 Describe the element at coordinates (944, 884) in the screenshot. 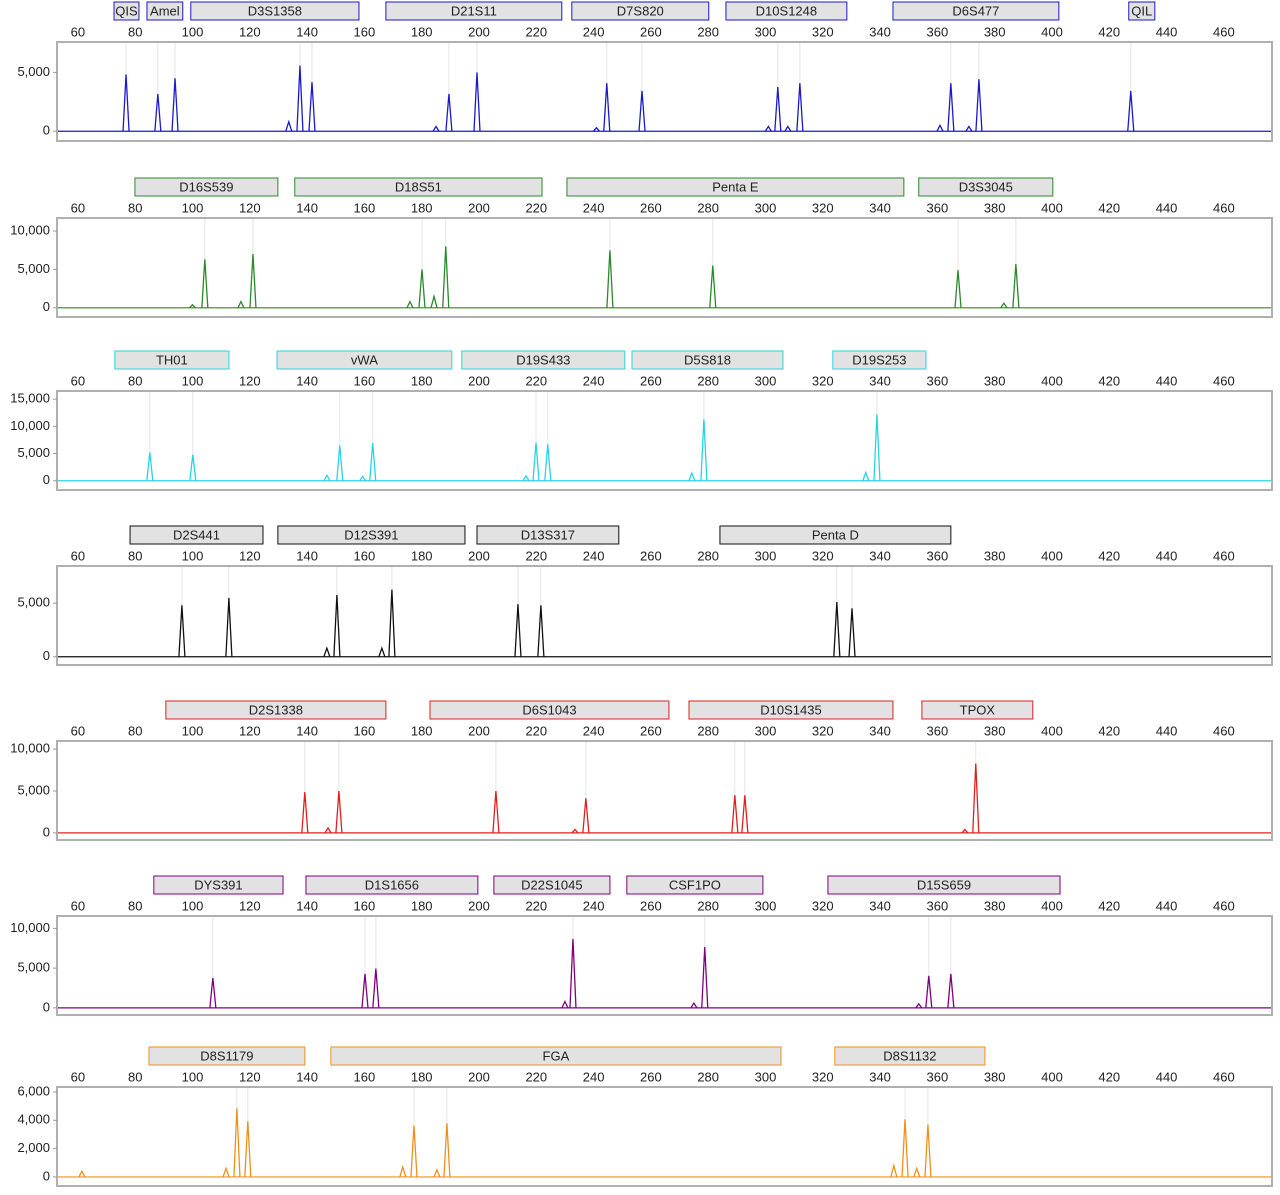

I see `locus-label: D15S659` at that location.